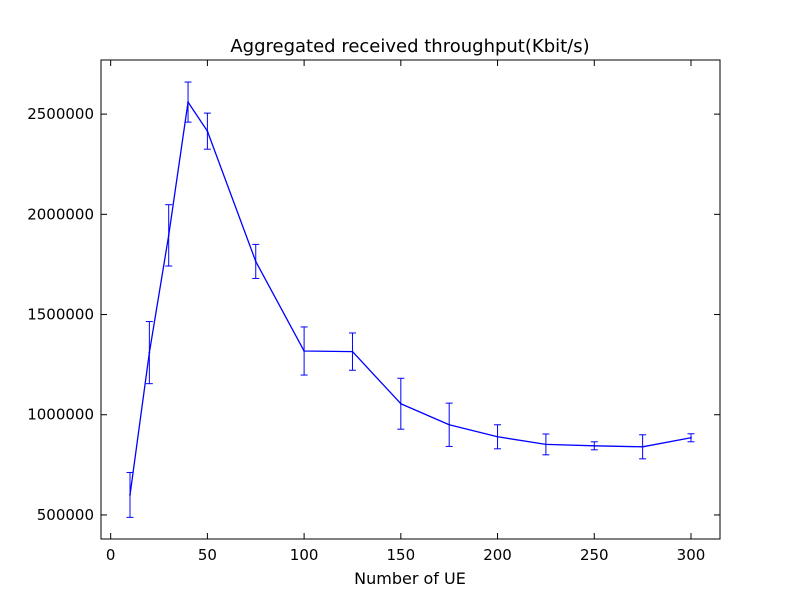  I want to click on y-tick-label: 1500000, so click(60, 315).